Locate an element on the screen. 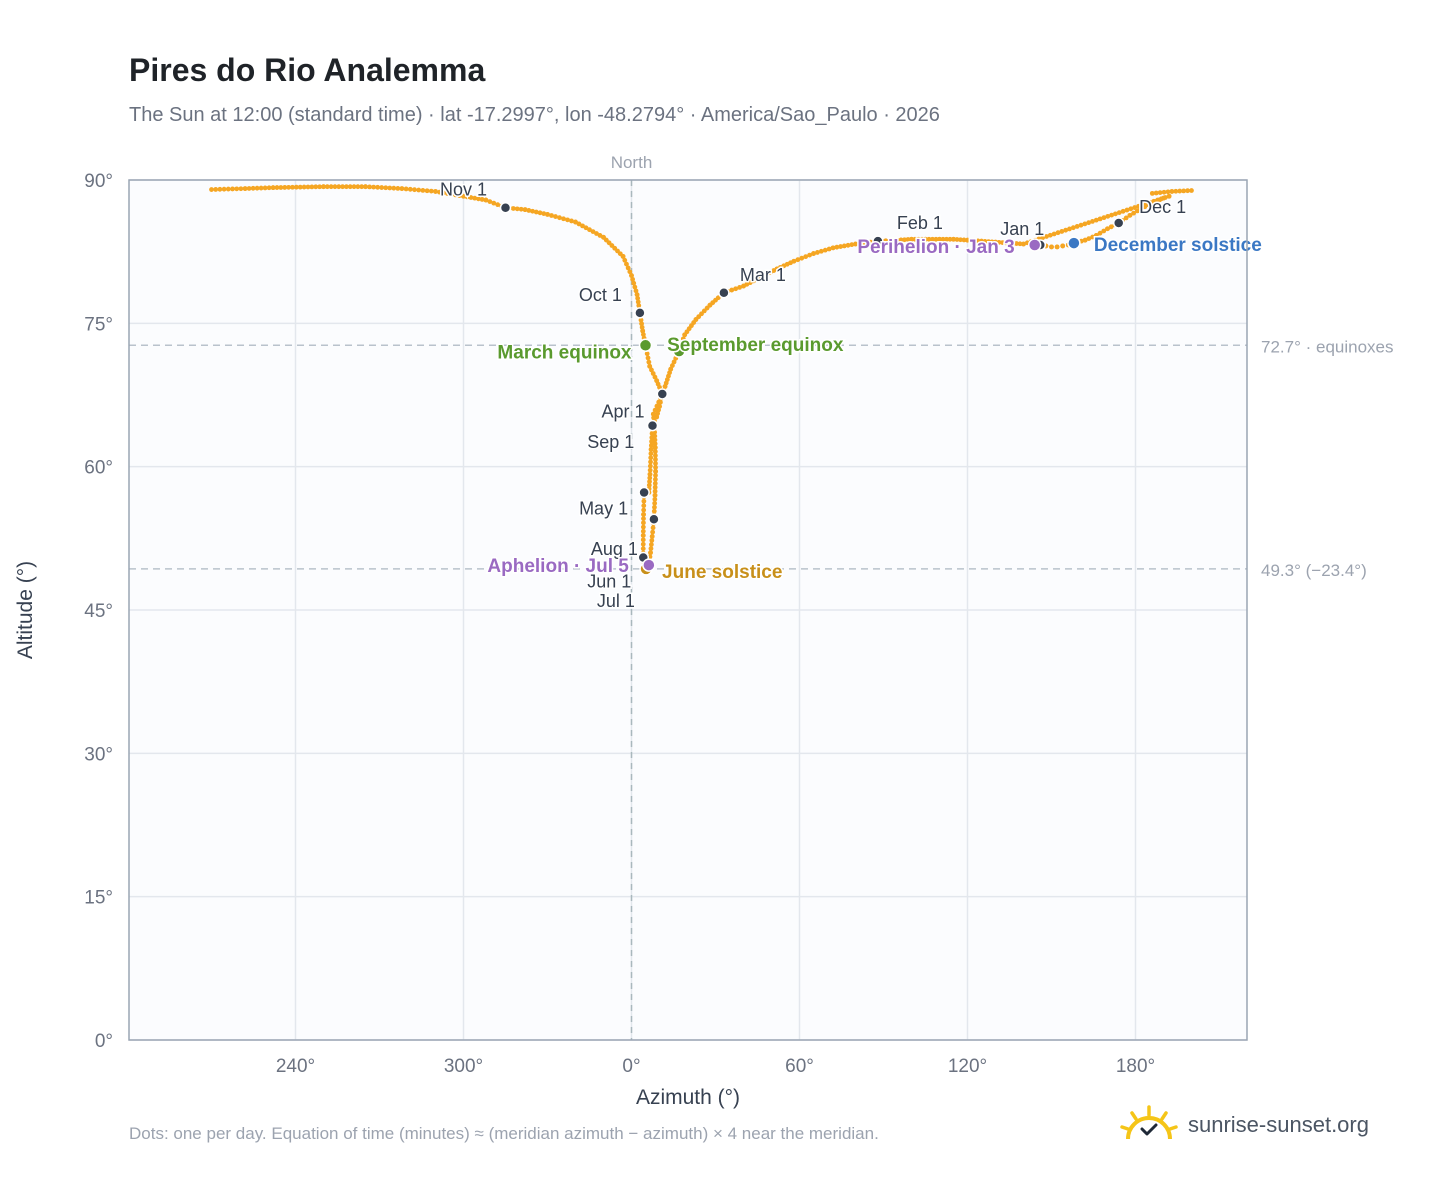 The width and height of the screenshot is (1448, 1188). brand-text: sunrise-sunset.org is located at coordinates (1278, 1124).